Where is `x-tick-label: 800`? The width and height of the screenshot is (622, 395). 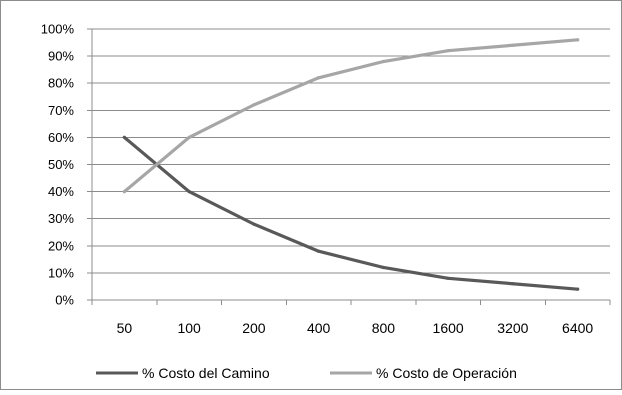 x-tick-label: 800 is located at coordinates (384, 328).